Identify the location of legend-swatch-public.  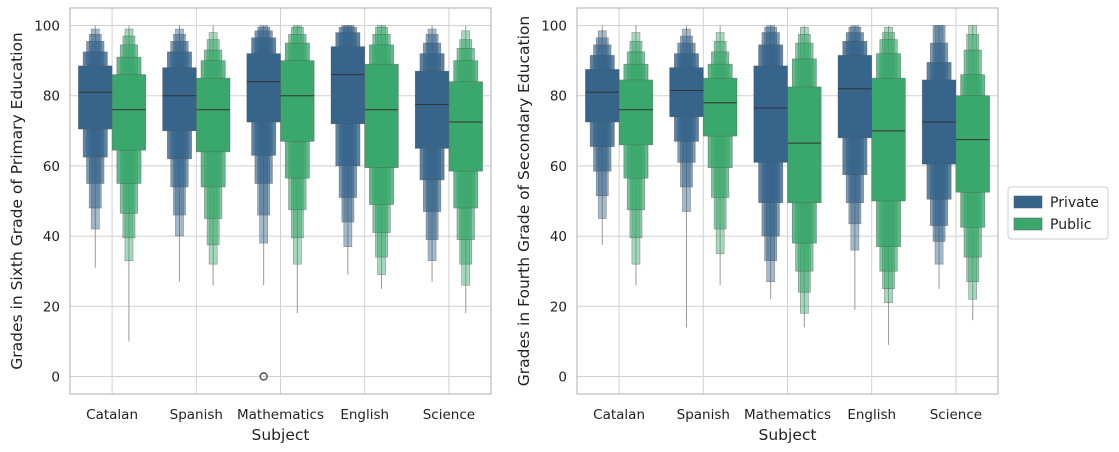
(1028, 224).